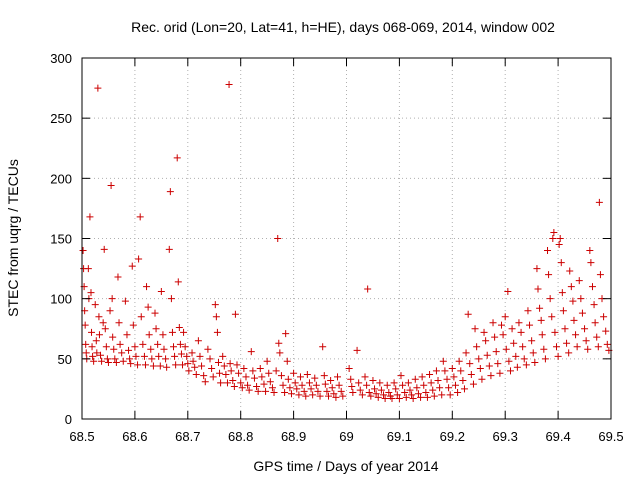  I want to click on x-tick-label: 68.7, so click(187, 436).